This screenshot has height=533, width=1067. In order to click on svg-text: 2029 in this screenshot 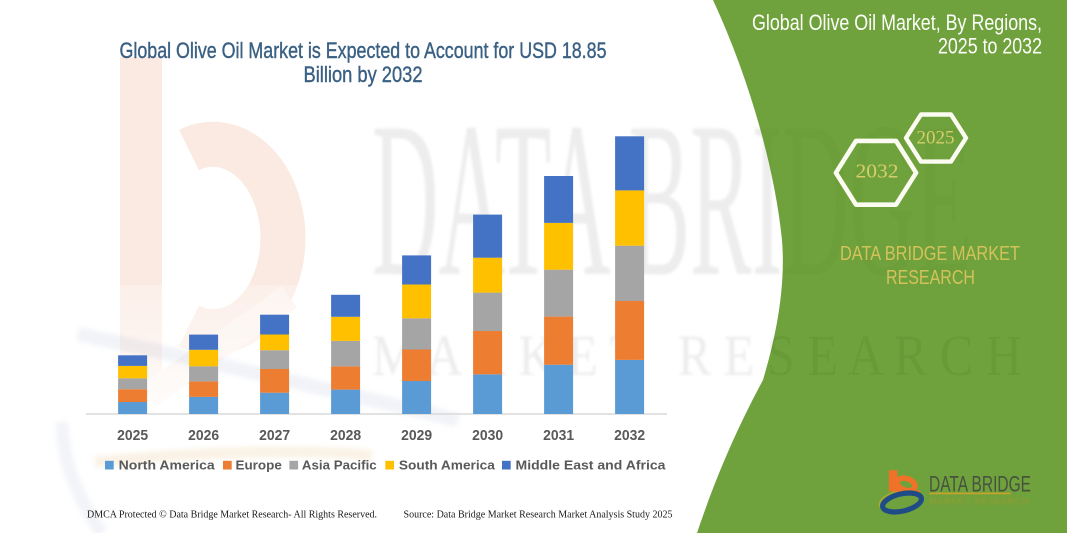, I will do `click(416, 435)`.